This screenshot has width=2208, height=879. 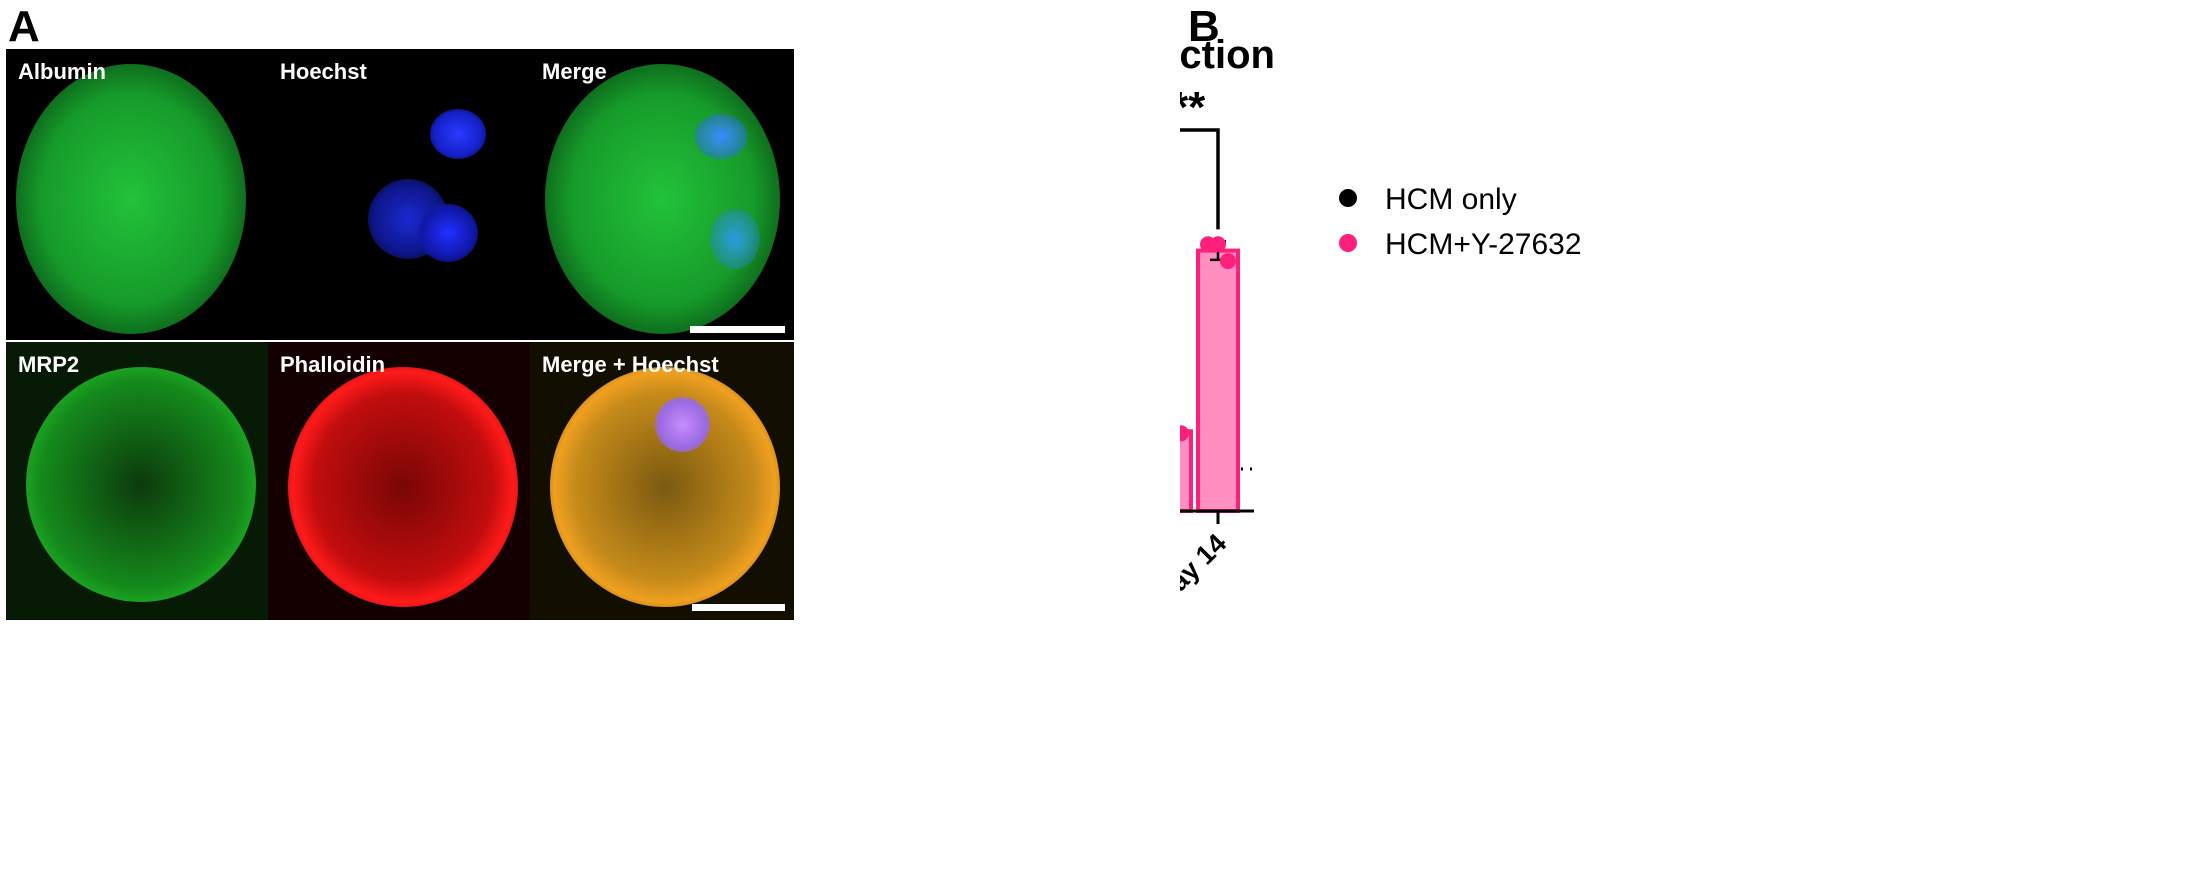 What do you see at coordinates (323, 71) in the screenshot?
I see `micrograph-label: Hoechst` at bounding box center [323, 71].